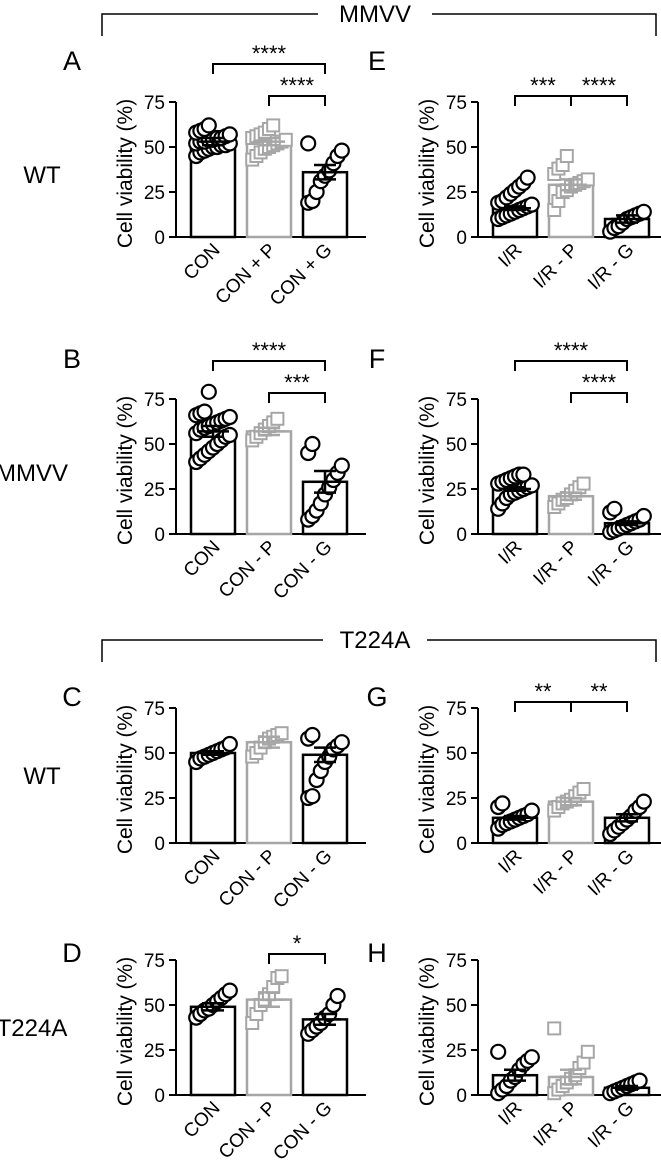  What do you see at coordinates (377, 359) in the screenshot?
I see `panel-letter: F` at bounding box center [377, 359].